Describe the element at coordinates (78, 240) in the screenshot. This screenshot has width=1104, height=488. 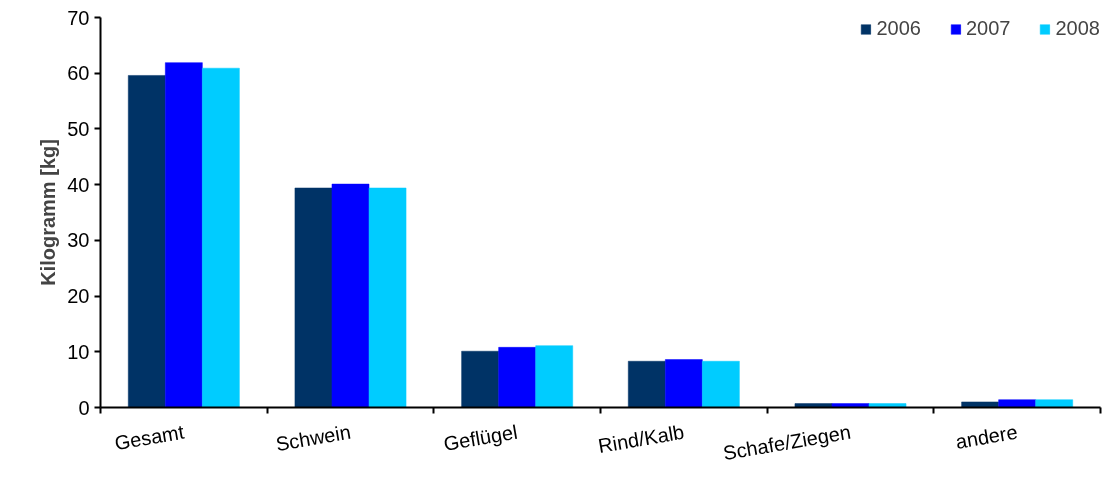
I see `y-tick-label: 30` at that location.